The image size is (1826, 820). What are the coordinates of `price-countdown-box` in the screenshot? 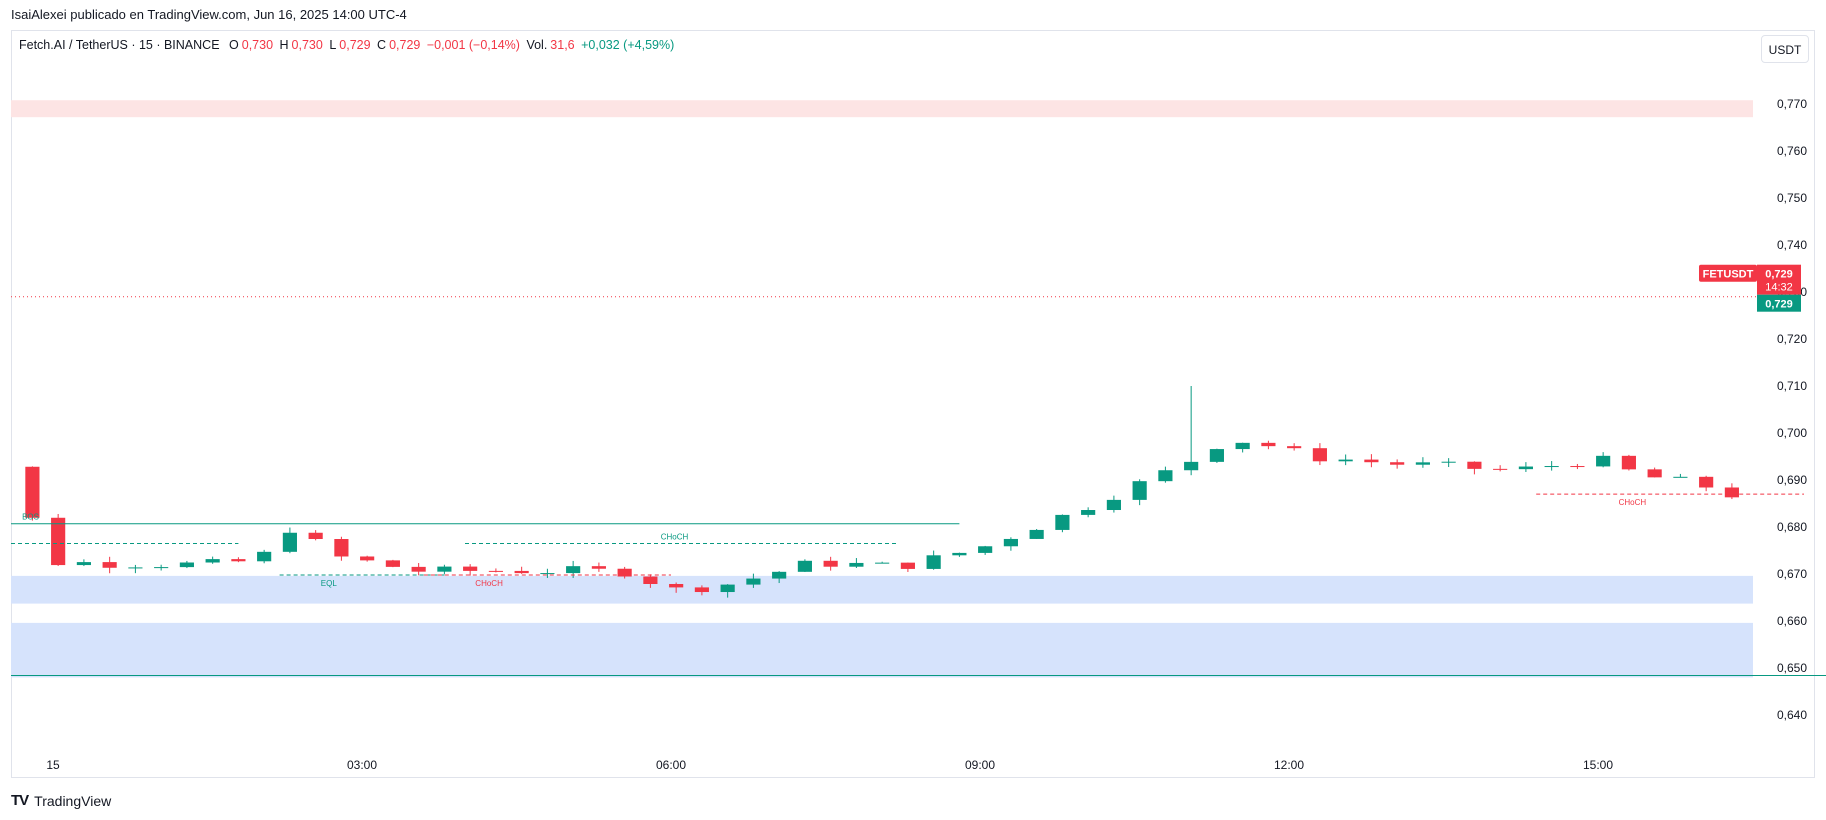 It's located at (1779, 279).